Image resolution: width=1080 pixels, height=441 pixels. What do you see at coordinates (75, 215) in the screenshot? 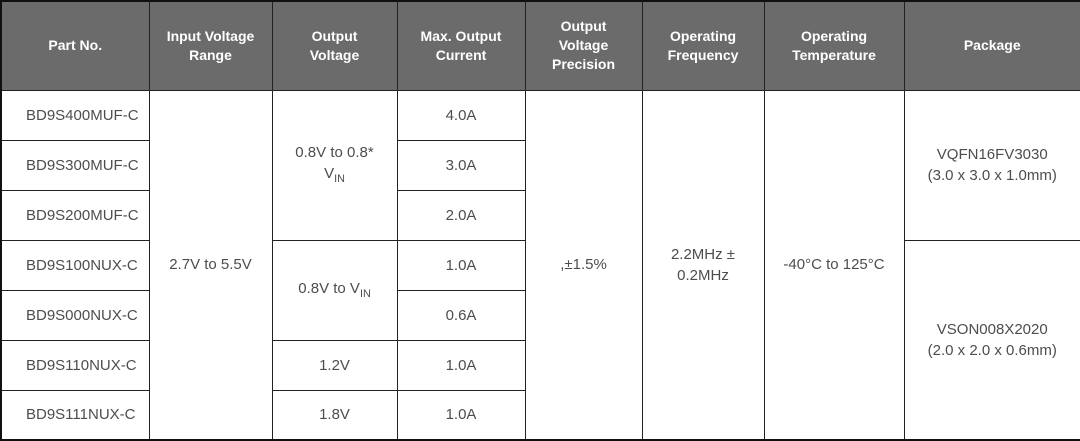
I see `cell-part-no: BD9S200MUF-C` at bounding box center [75, 215].